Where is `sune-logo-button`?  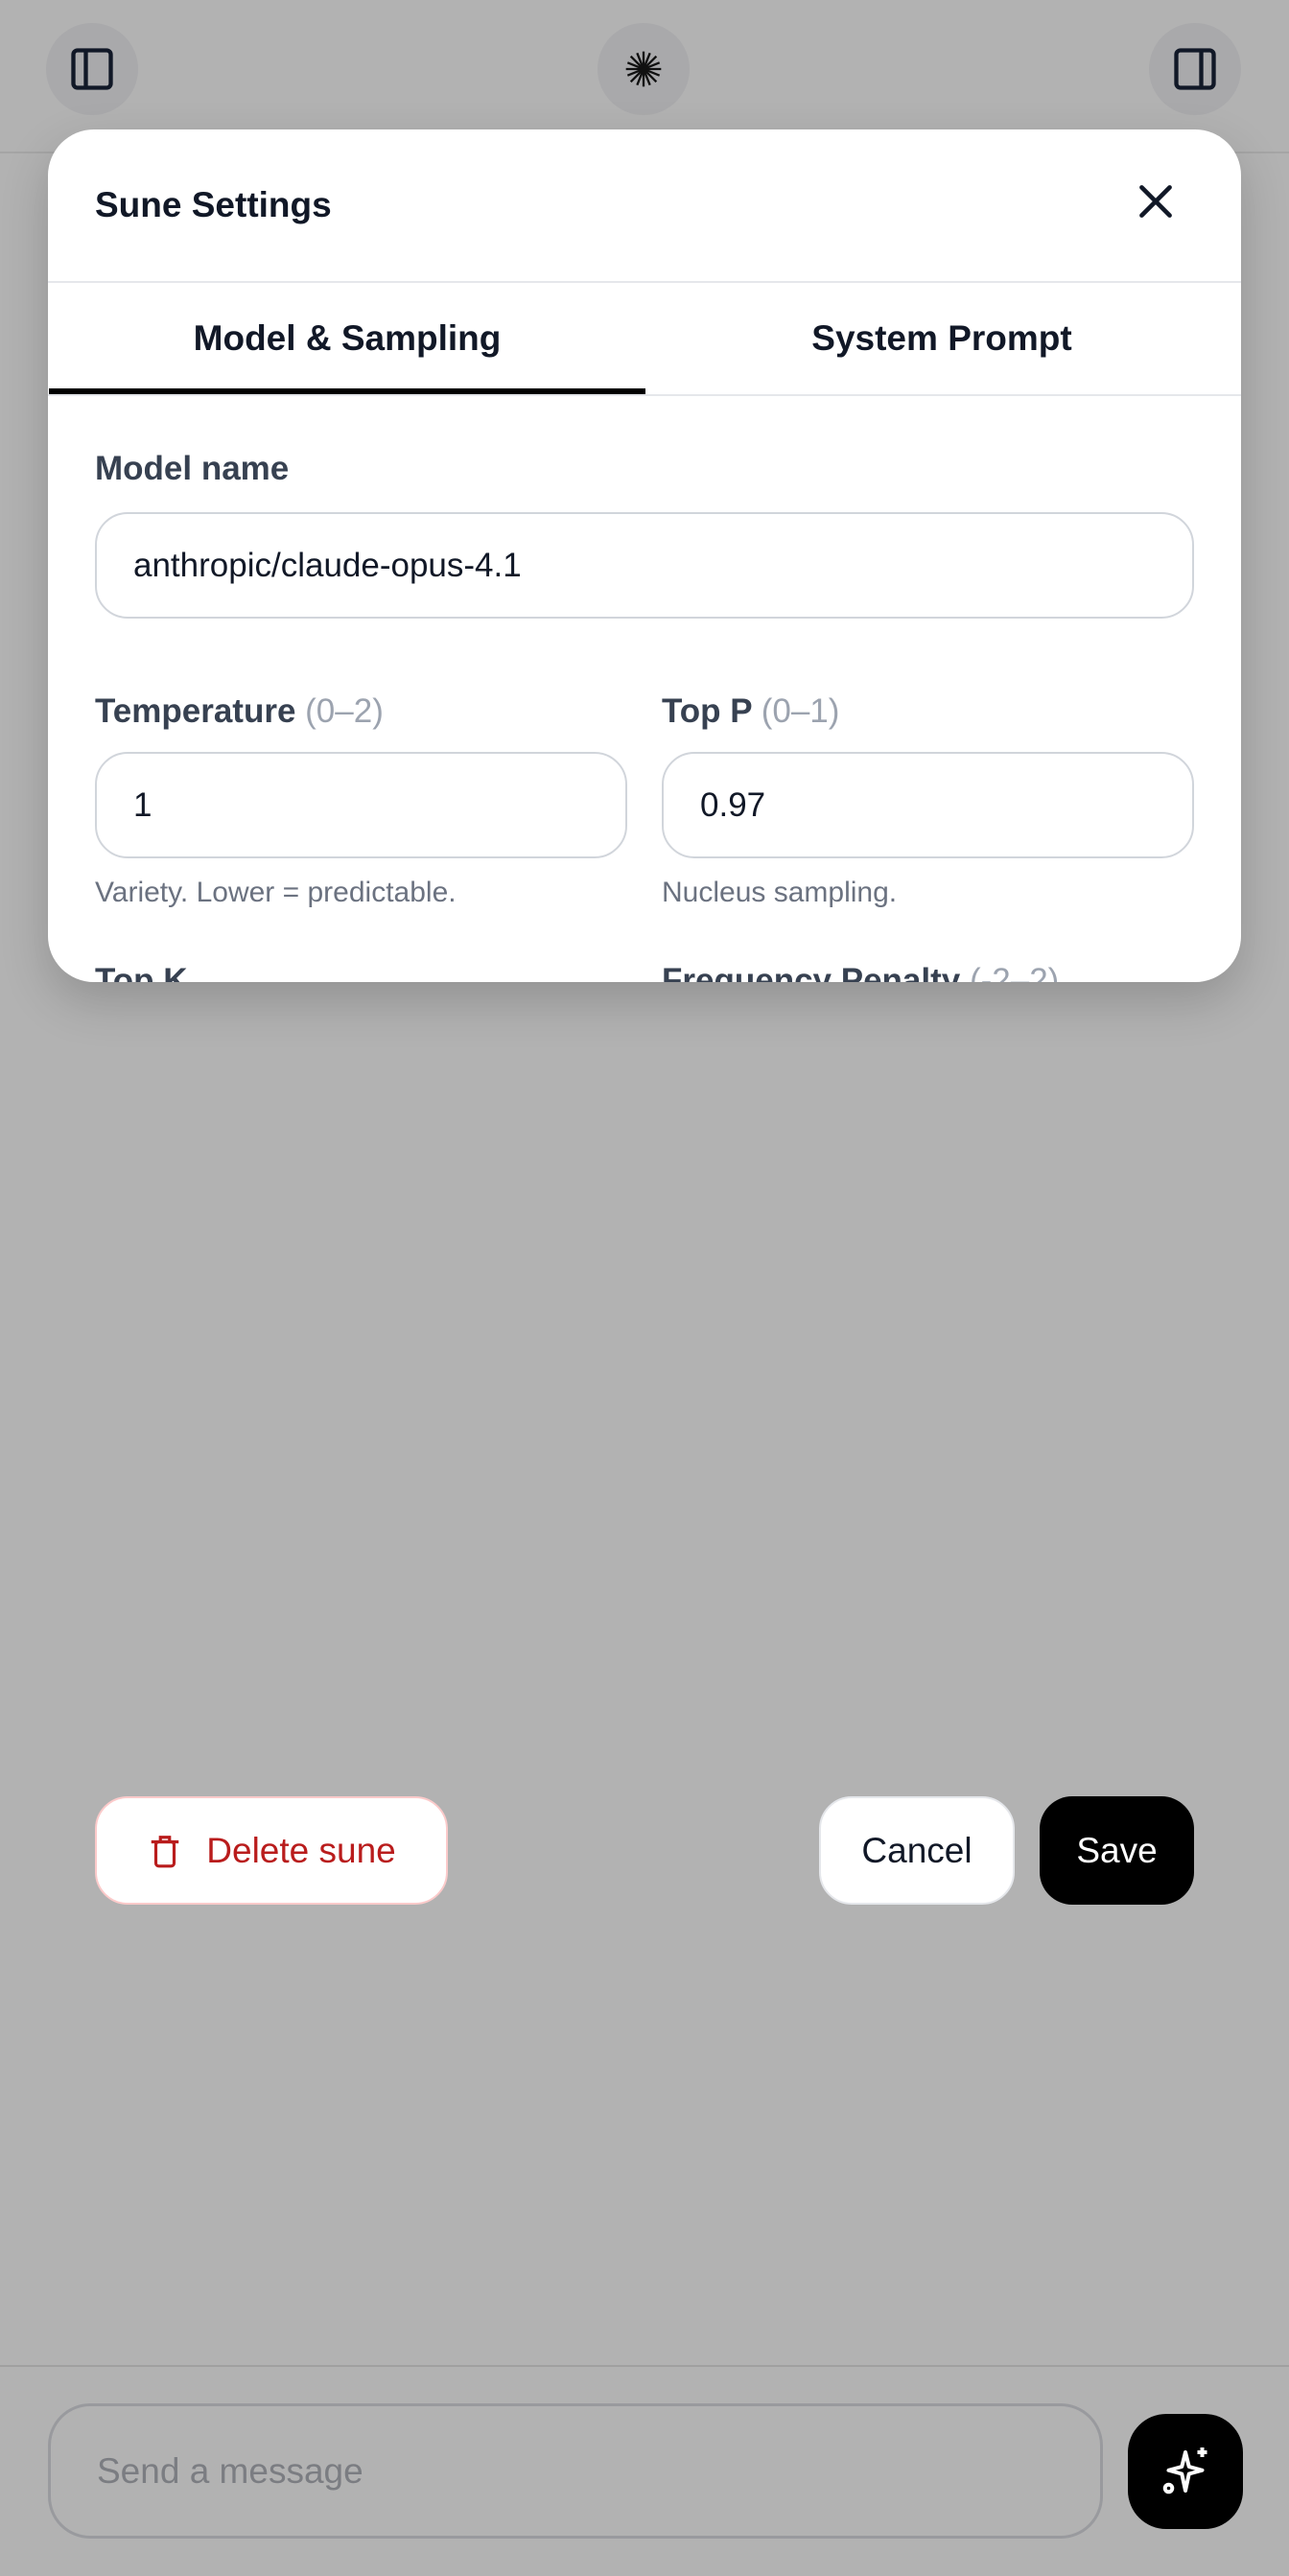
sune-logo-button is located at coordinates (644, 69).